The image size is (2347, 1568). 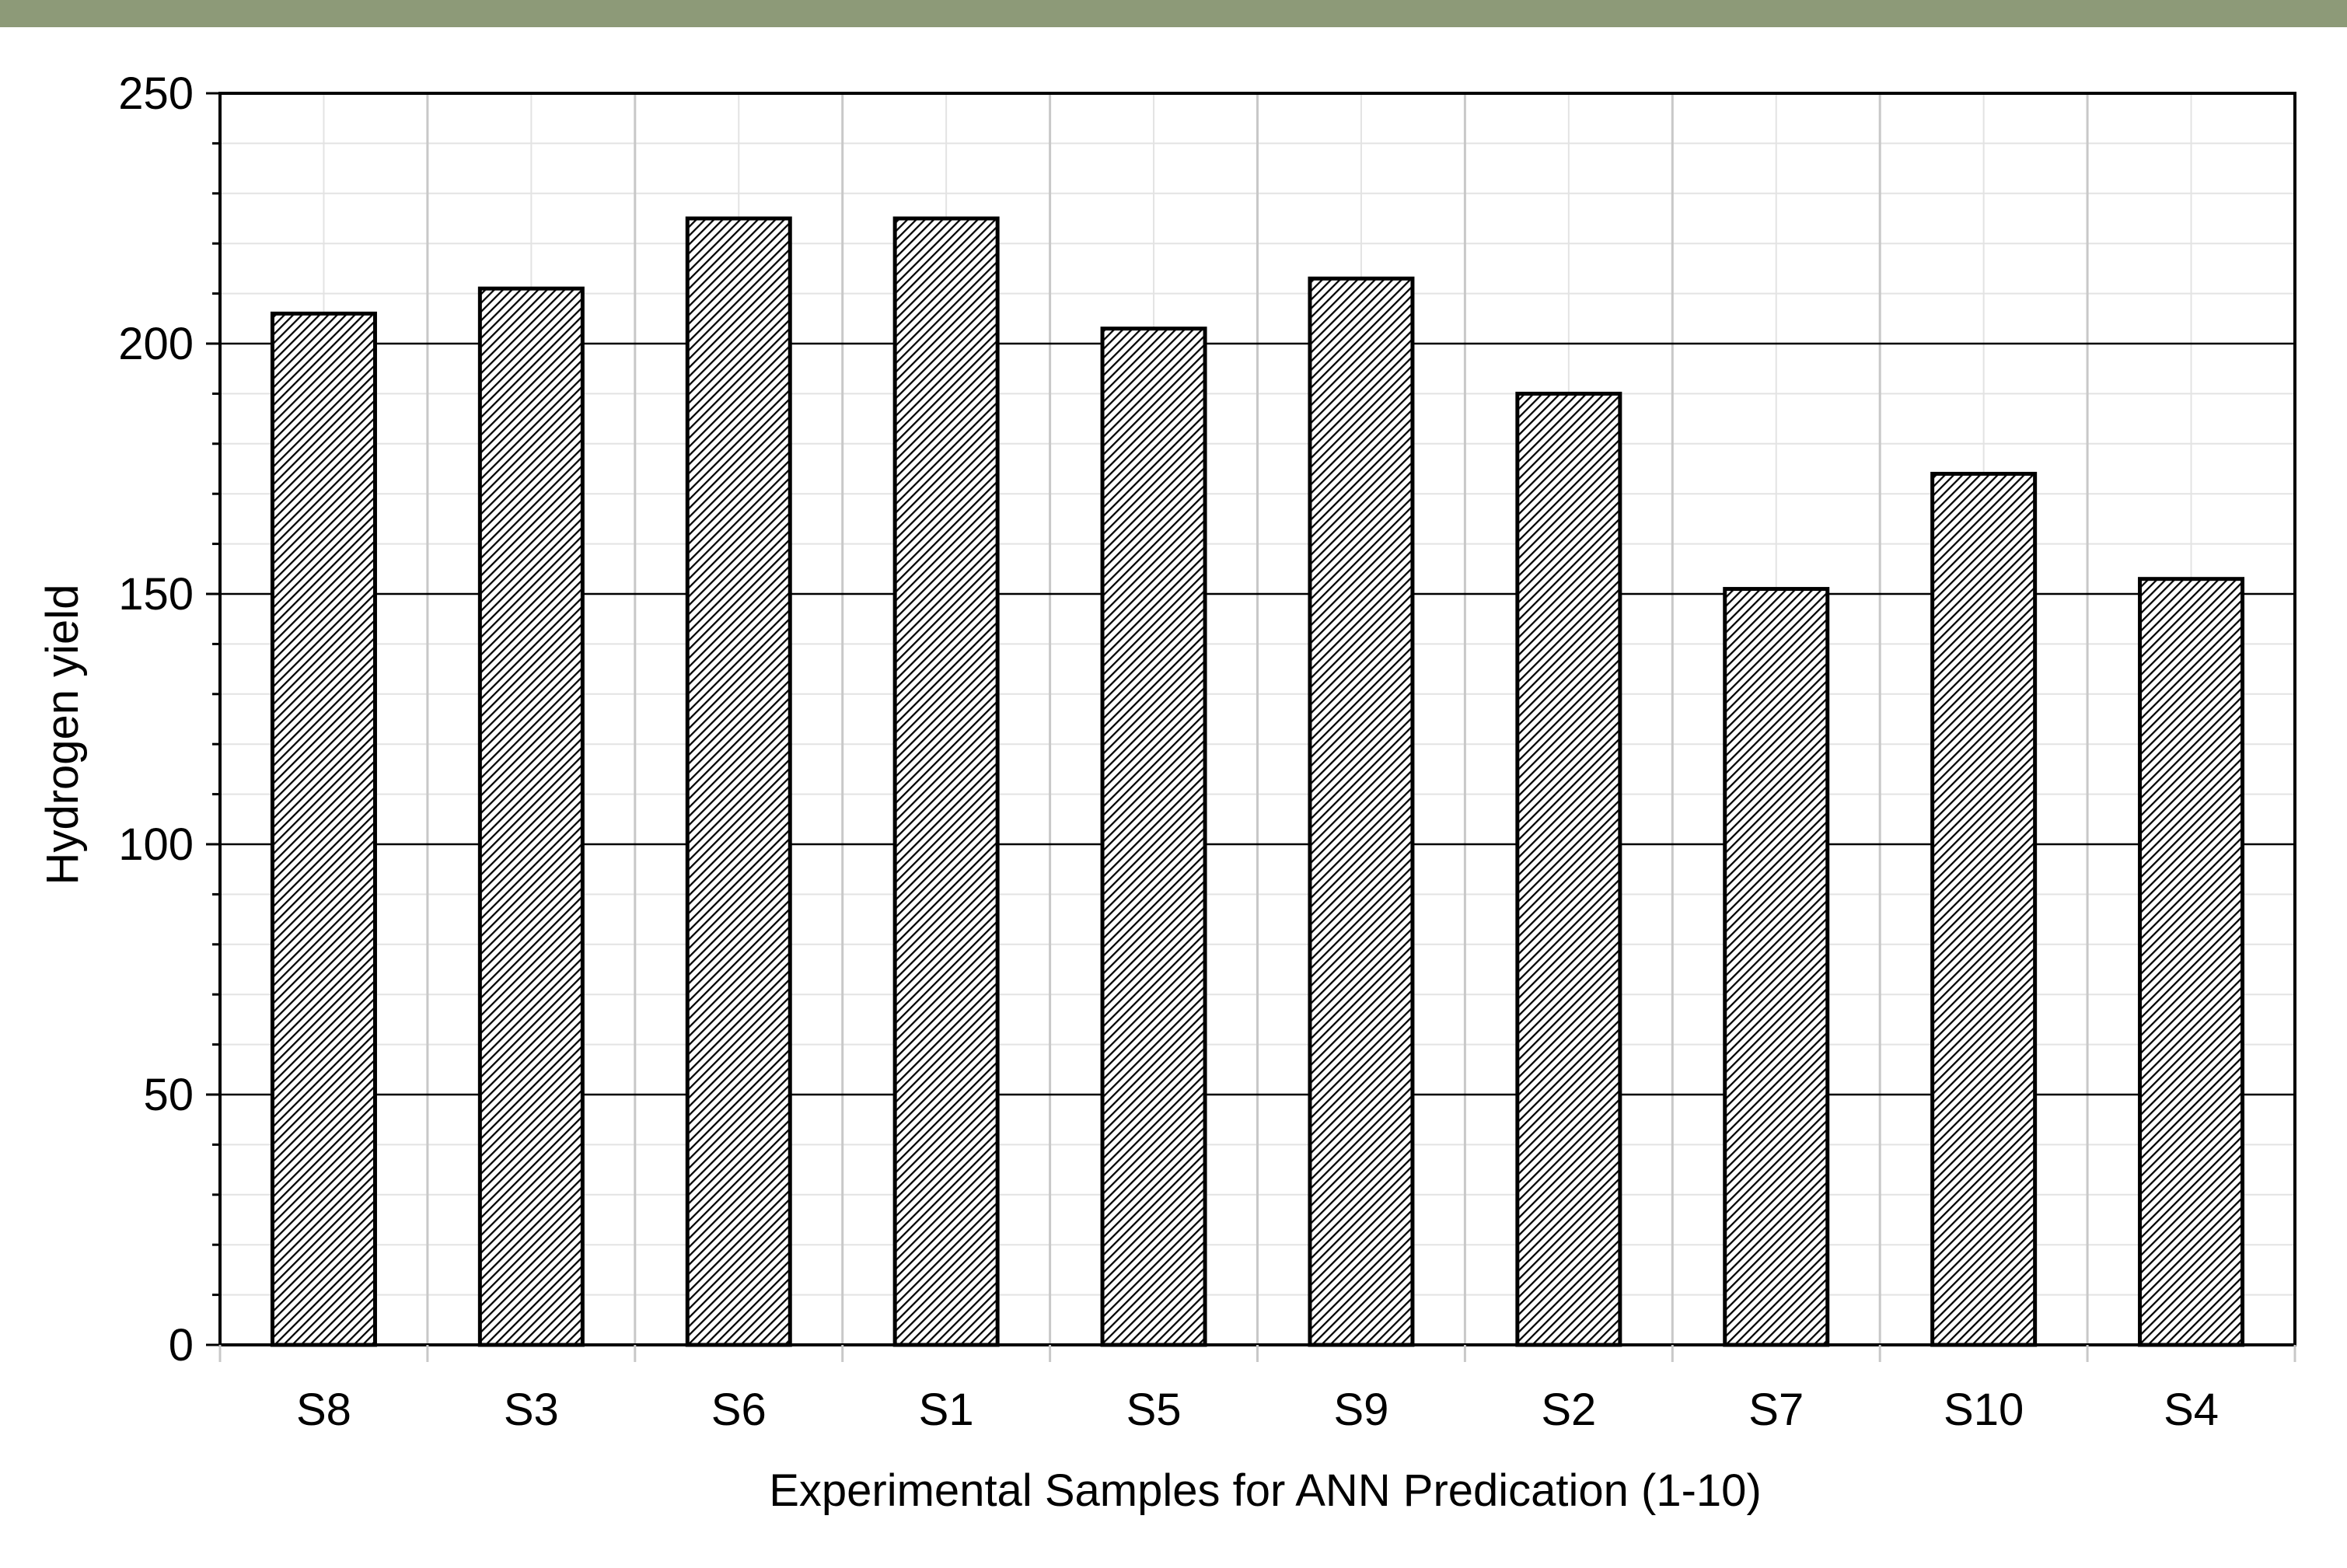 What do you see at coordinates (156, 93) in the screenshot?
I see `y-tick-label: 250` at bounding box center [156, 93].